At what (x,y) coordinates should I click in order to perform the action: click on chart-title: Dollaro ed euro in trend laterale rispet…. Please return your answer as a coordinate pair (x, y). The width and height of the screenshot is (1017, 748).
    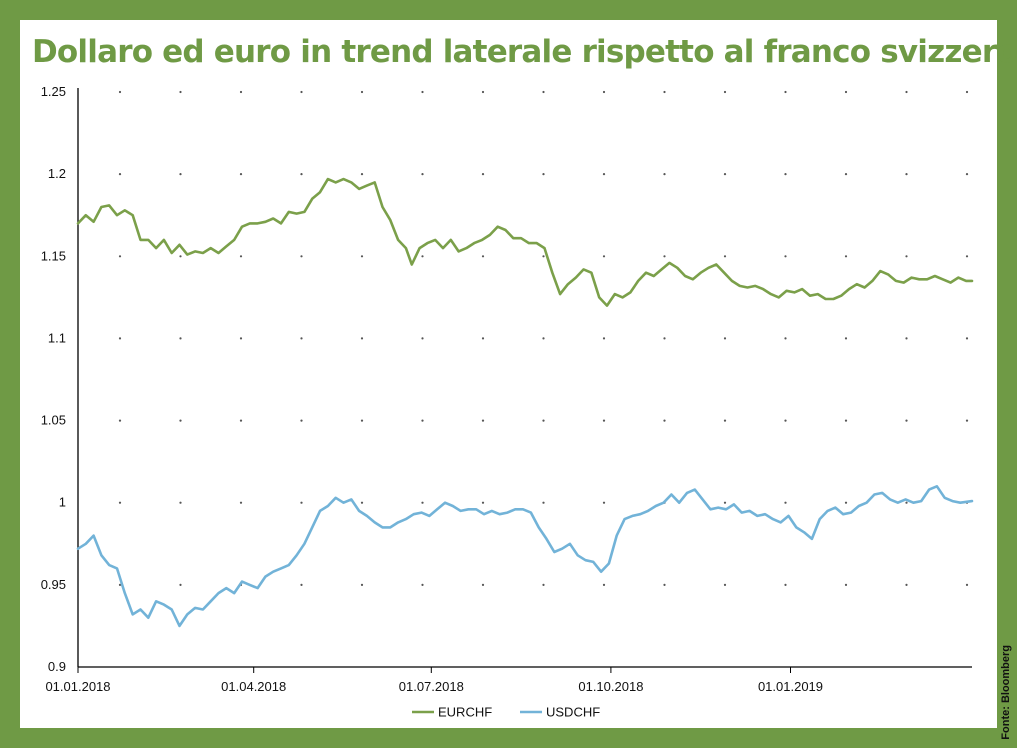
    Looking at the image, I should click on (524, 52).